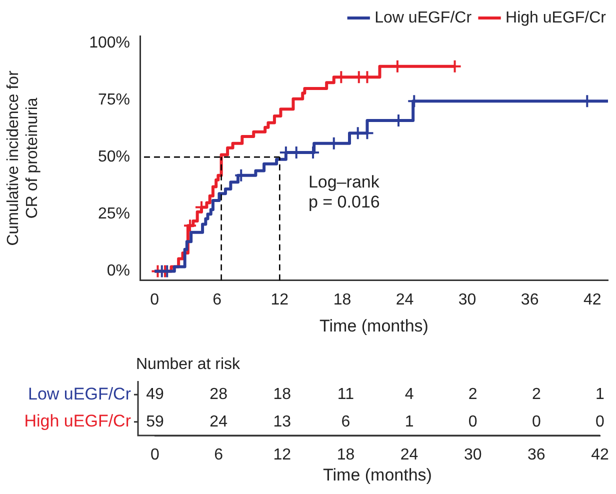 The height and width of the screenshot is (494, 616). What do you see at coordinates (219, 421) in the screenshot?
I see `data-label: 24` at bounding box center [219, 421].